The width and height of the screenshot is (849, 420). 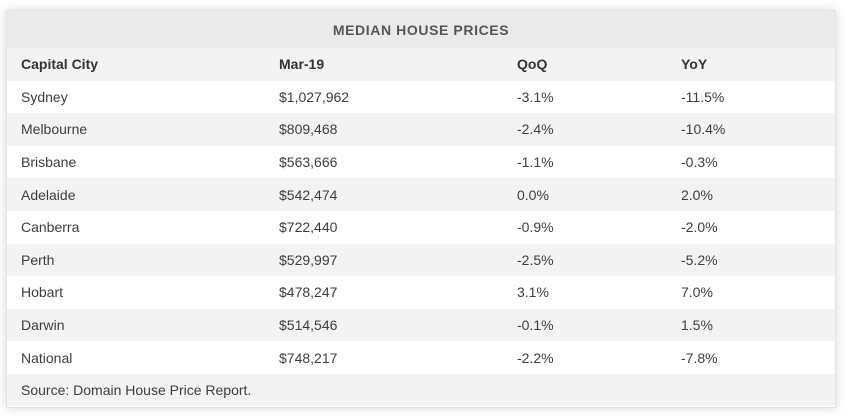 What do you see at coordinates (535, 357) in the screenshot?
I see `qoq-cell: -2.2%` at bounding box center [535, 357].